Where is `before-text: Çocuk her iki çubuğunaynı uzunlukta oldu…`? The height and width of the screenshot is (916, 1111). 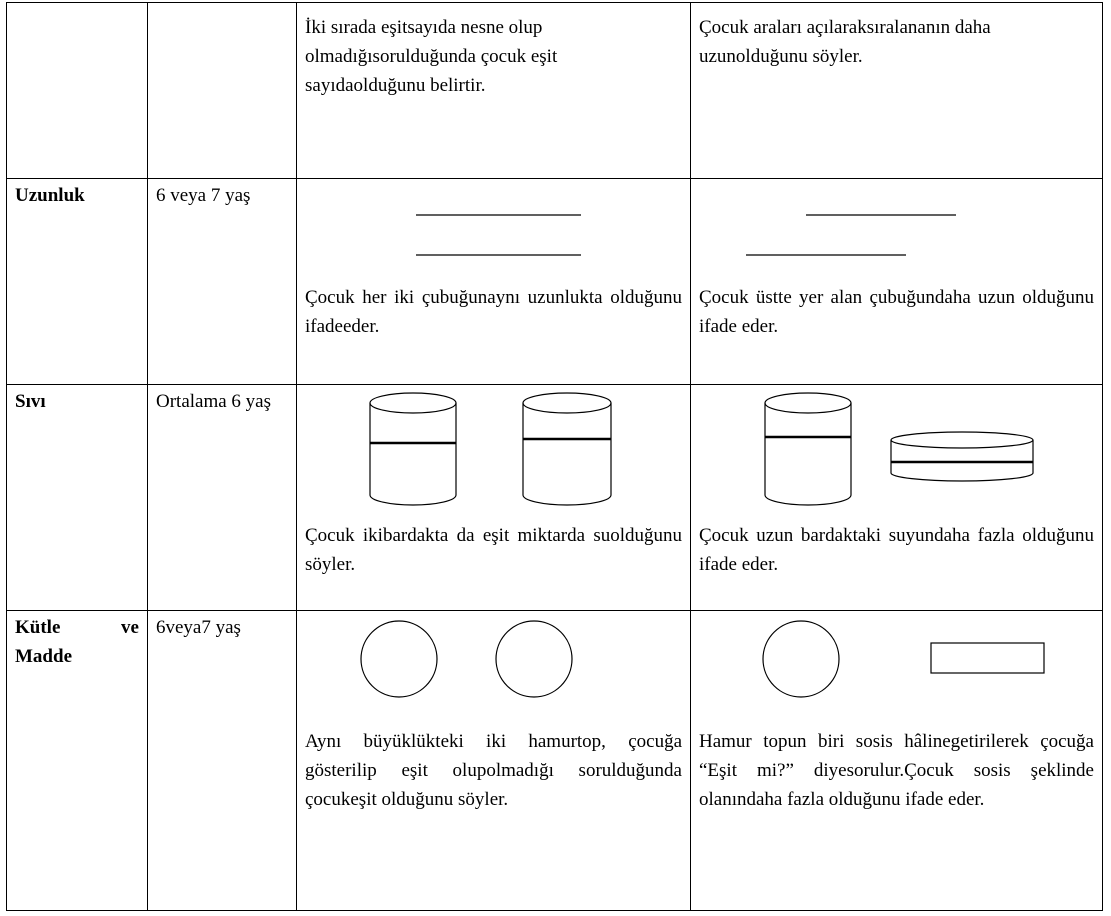
before-text: Çocuk her iki çubuğunaynı uzunlukta oldu… is located at coordinates (493, 312).